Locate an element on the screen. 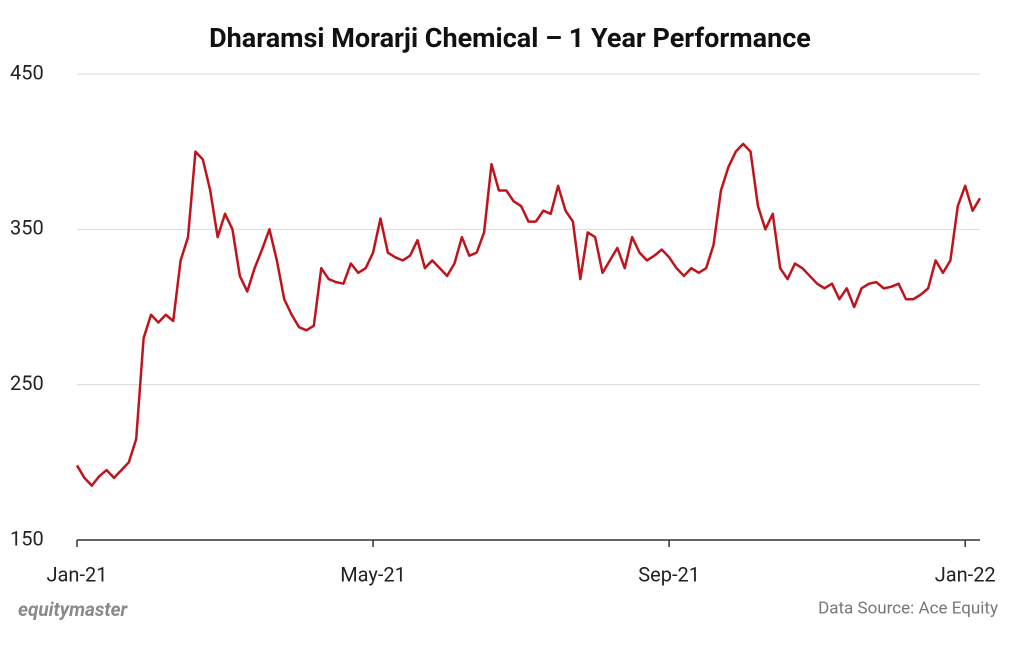  x-tick-label: Sep-21 is located at coordinates (669, 574).